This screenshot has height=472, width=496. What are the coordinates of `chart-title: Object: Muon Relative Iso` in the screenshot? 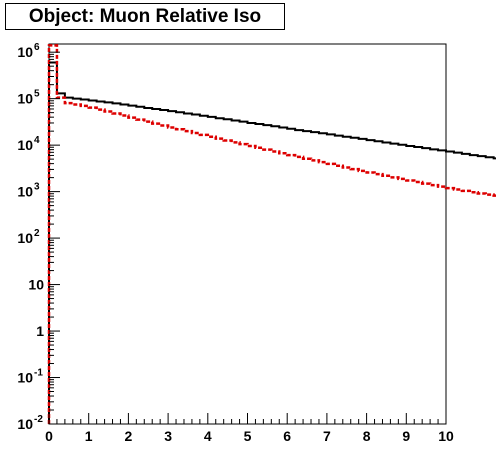 It's located at (145, 16).